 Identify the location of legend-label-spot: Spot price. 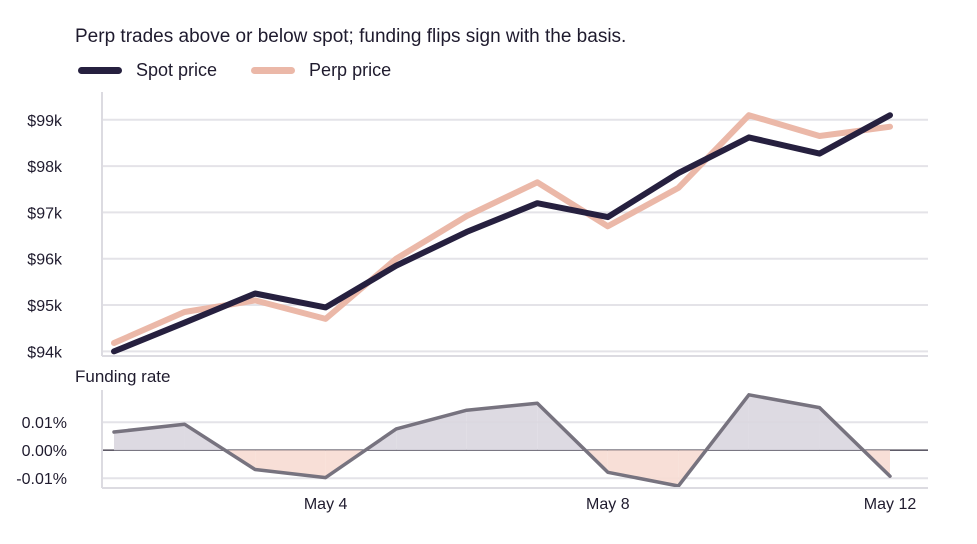
(177, 70).